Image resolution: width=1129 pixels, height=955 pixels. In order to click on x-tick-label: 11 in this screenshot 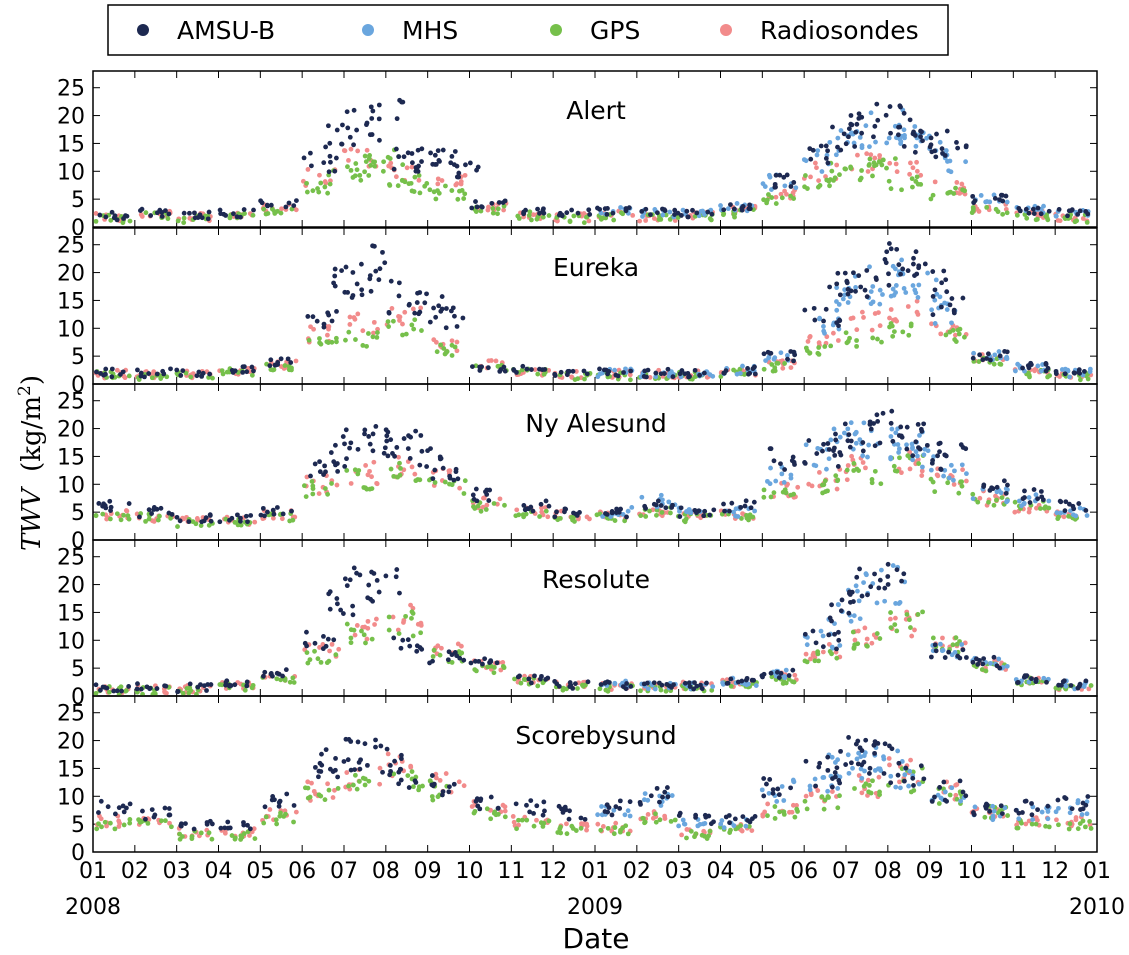, I will do `click(1013, 871)`.